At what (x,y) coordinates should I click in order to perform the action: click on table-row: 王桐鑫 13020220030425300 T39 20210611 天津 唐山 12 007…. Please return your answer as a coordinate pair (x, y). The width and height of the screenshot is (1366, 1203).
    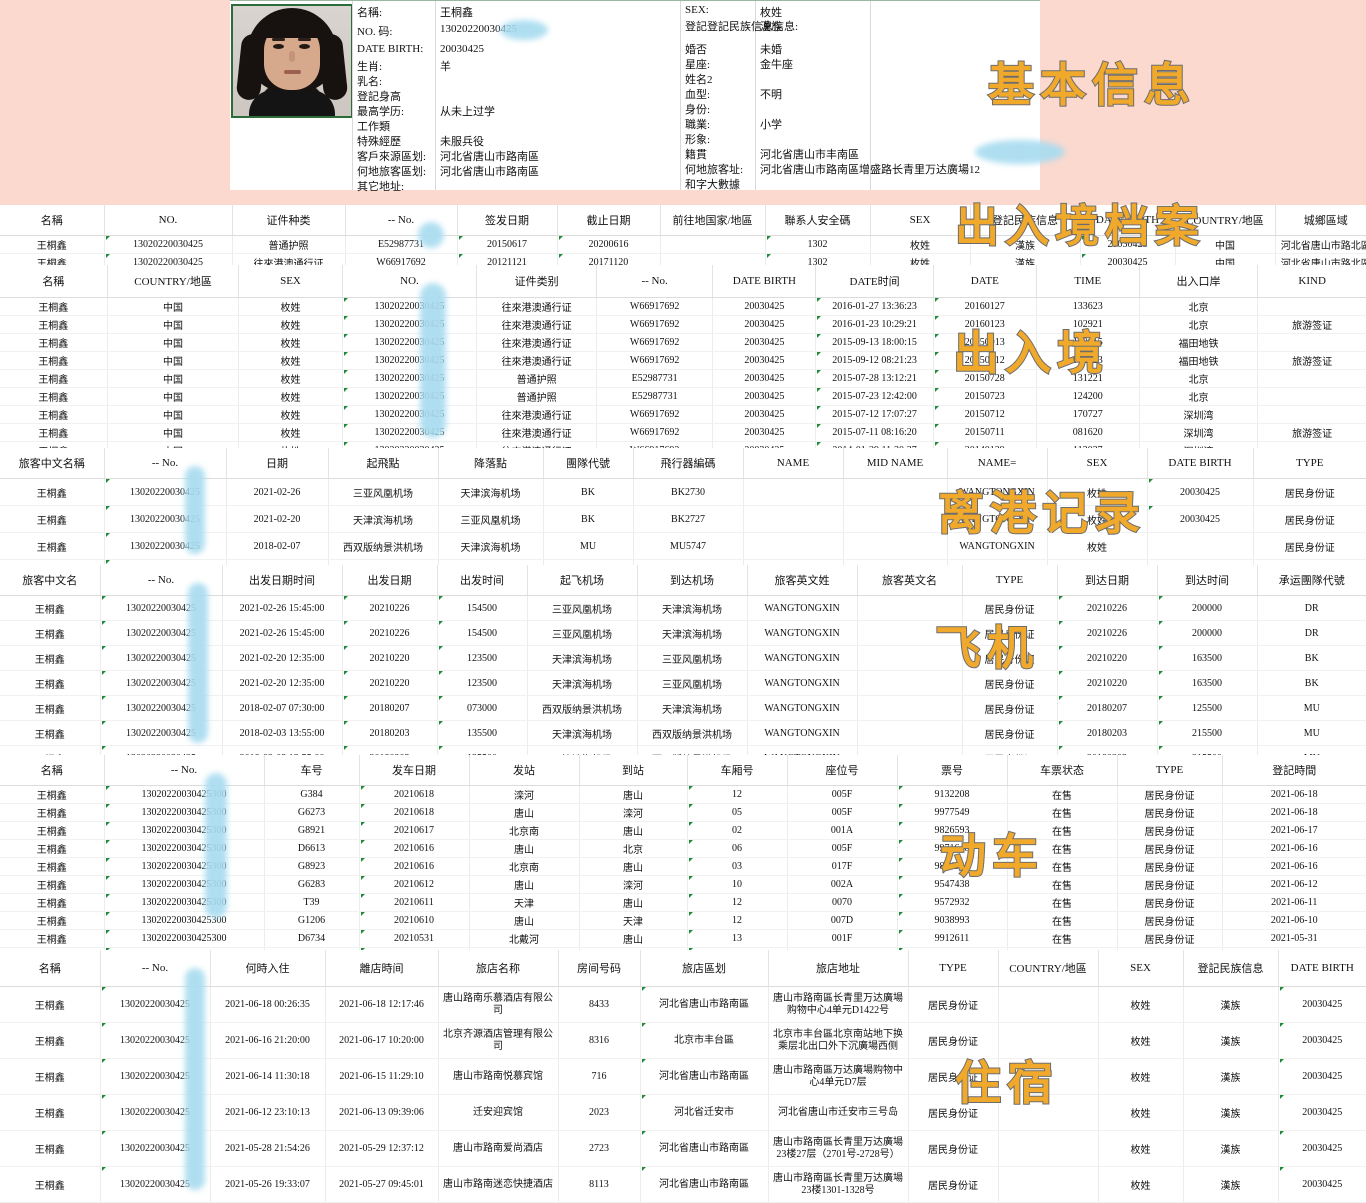
    Looking at the image, I should click on (683, 902).